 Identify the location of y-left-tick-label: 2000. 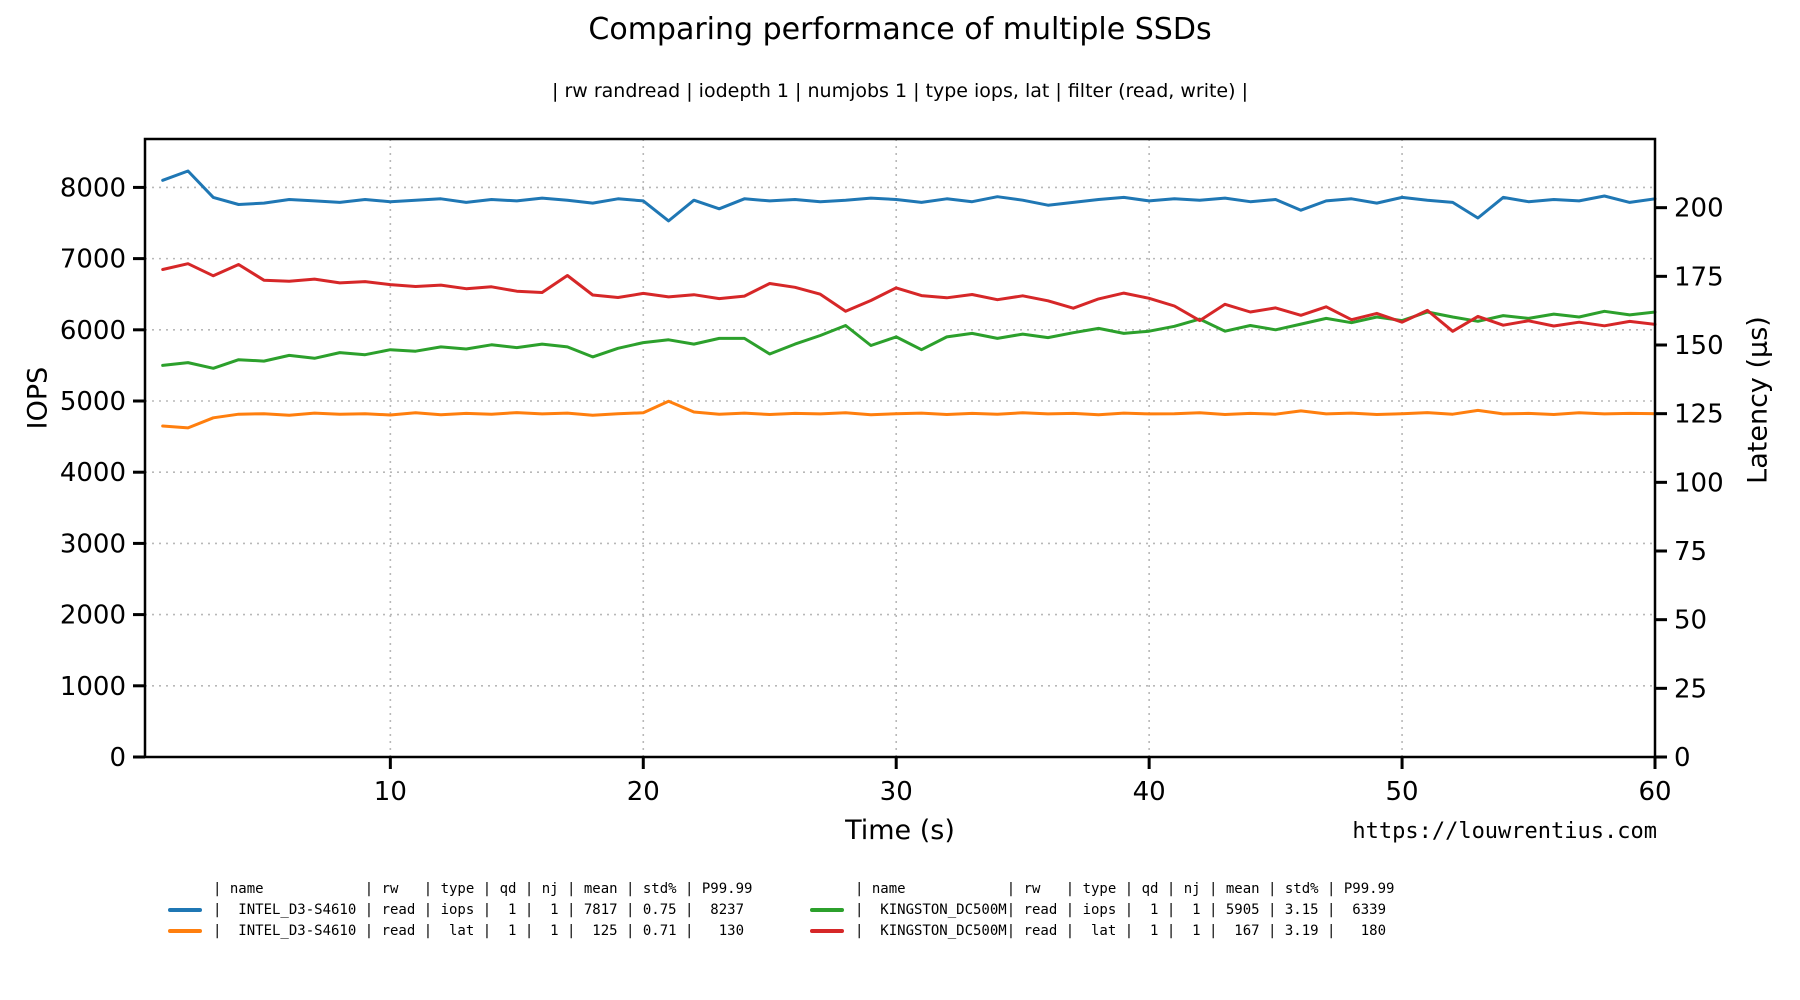
(93, 616).